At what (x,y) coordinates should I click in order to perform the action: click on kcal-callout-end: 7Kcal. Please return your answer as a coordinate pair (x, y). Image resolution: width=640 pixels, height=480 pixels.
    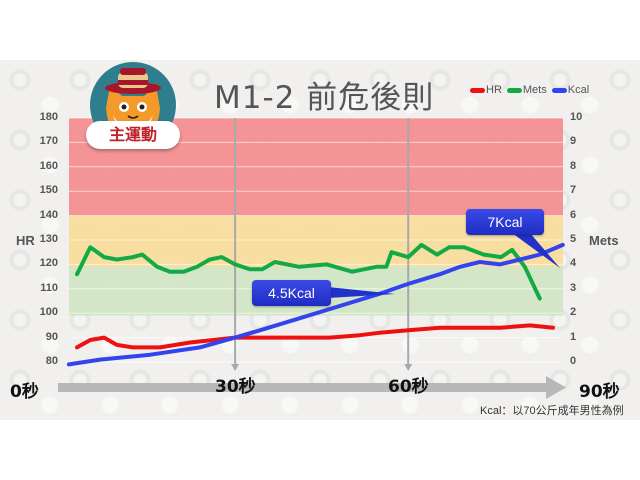
    Looking at the image, I should click on (505, 222).